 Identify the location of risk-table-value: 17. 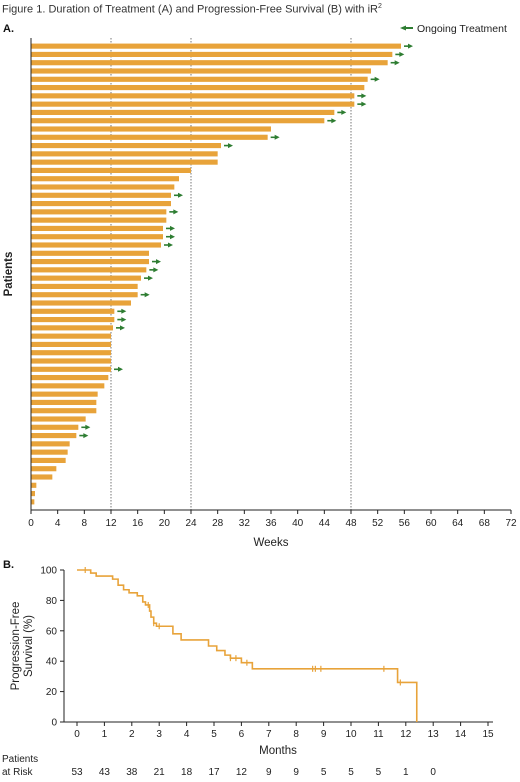
(214, 772).